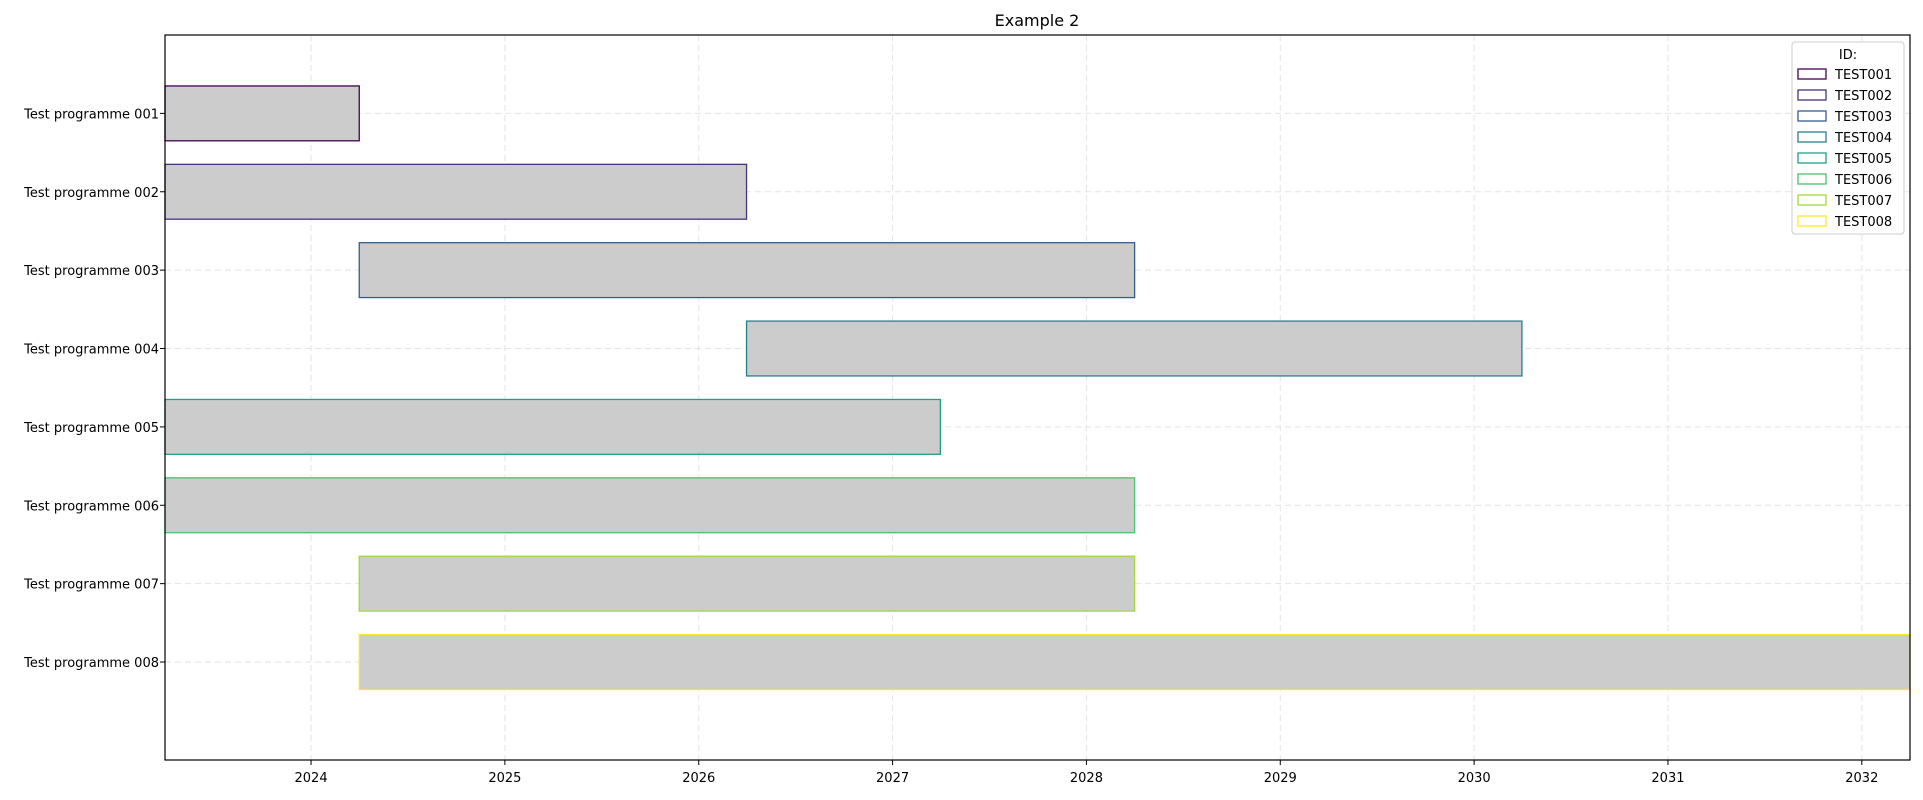 The image size is (1923, 800). What do you see at coordinates (1812, 116) in the screenshot?
I see `legend-swatch-test003` at bounding box center [1812, 116].